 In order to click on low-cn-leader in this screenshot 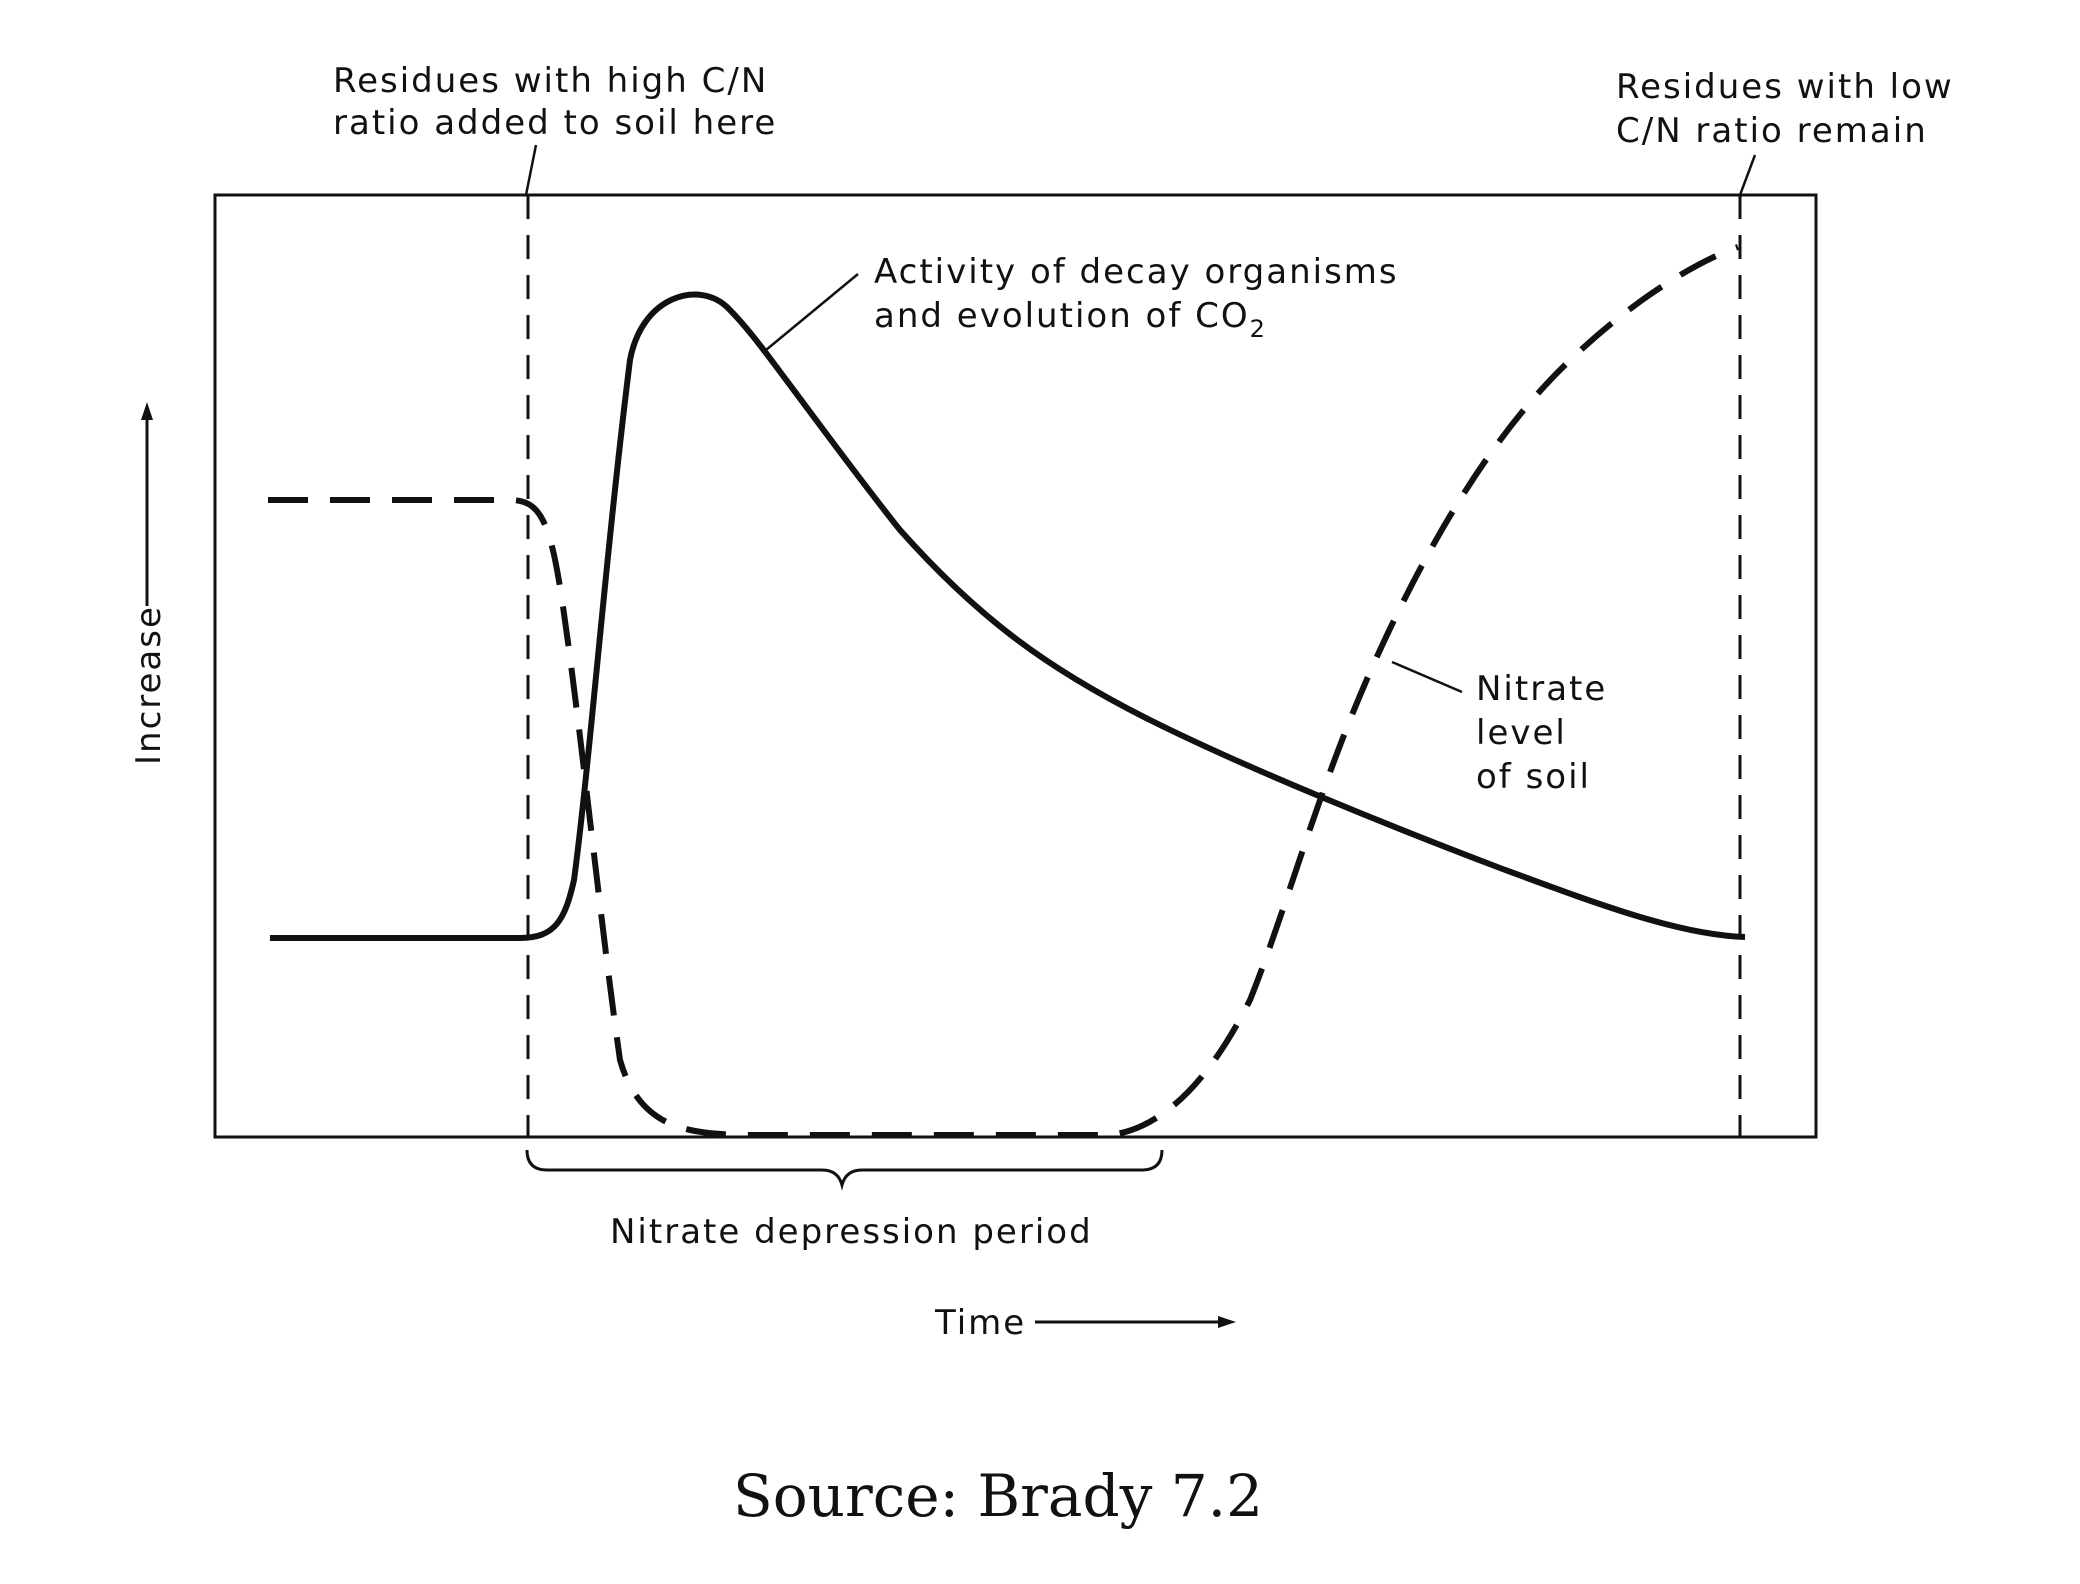, I will do `click(1747, 175)`.